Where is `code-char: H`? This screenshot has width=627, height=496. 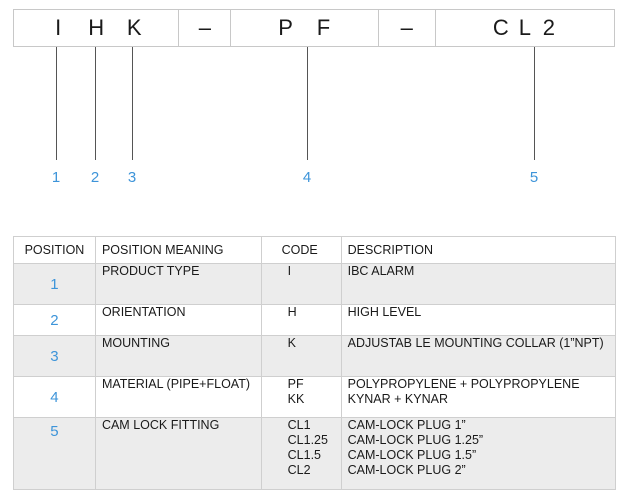
code-char: H is located at coordinates (96, 27).